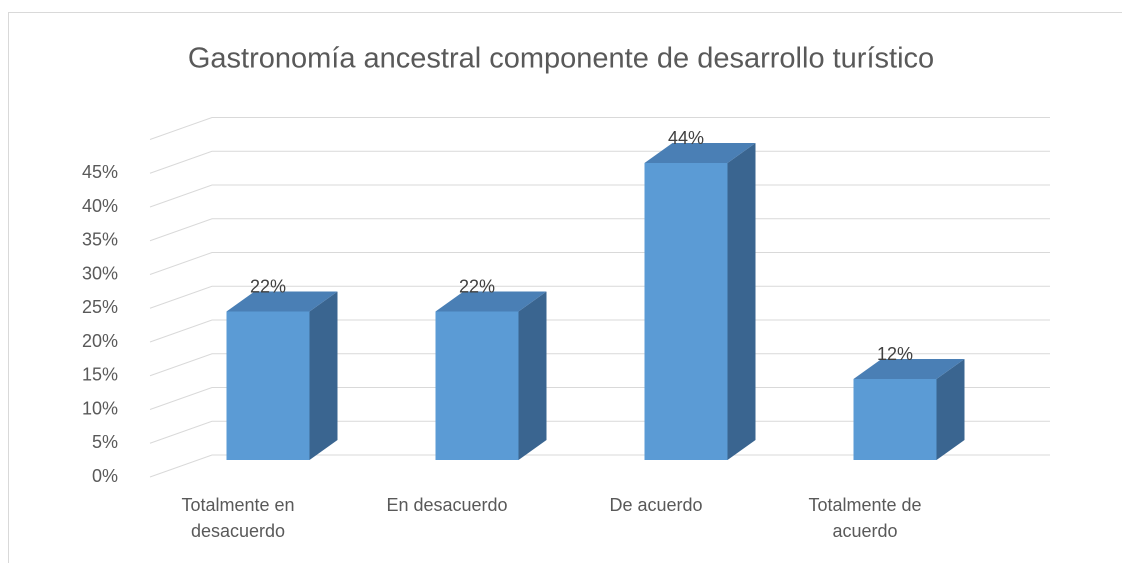 This screenshot has width=1122, height=563. Describe the element at coordinates (100, 408) in the screenshot. I see `y-tick-label: 10%` at that location.